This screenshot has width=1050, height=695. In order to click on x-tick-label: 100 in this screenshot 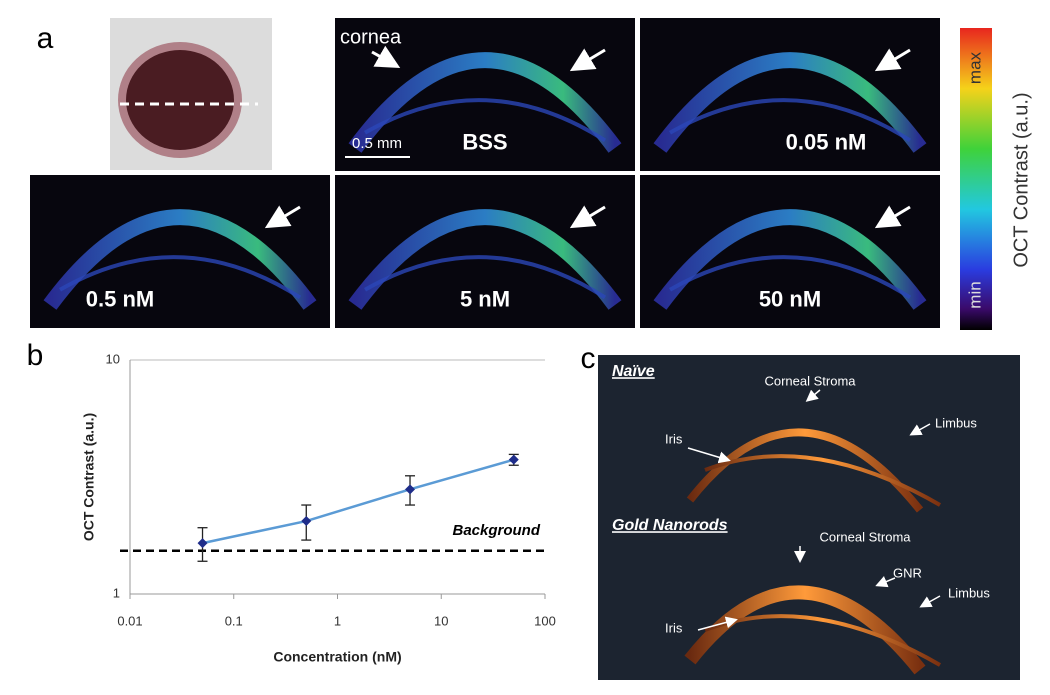, I will do `click(545, 620)`.